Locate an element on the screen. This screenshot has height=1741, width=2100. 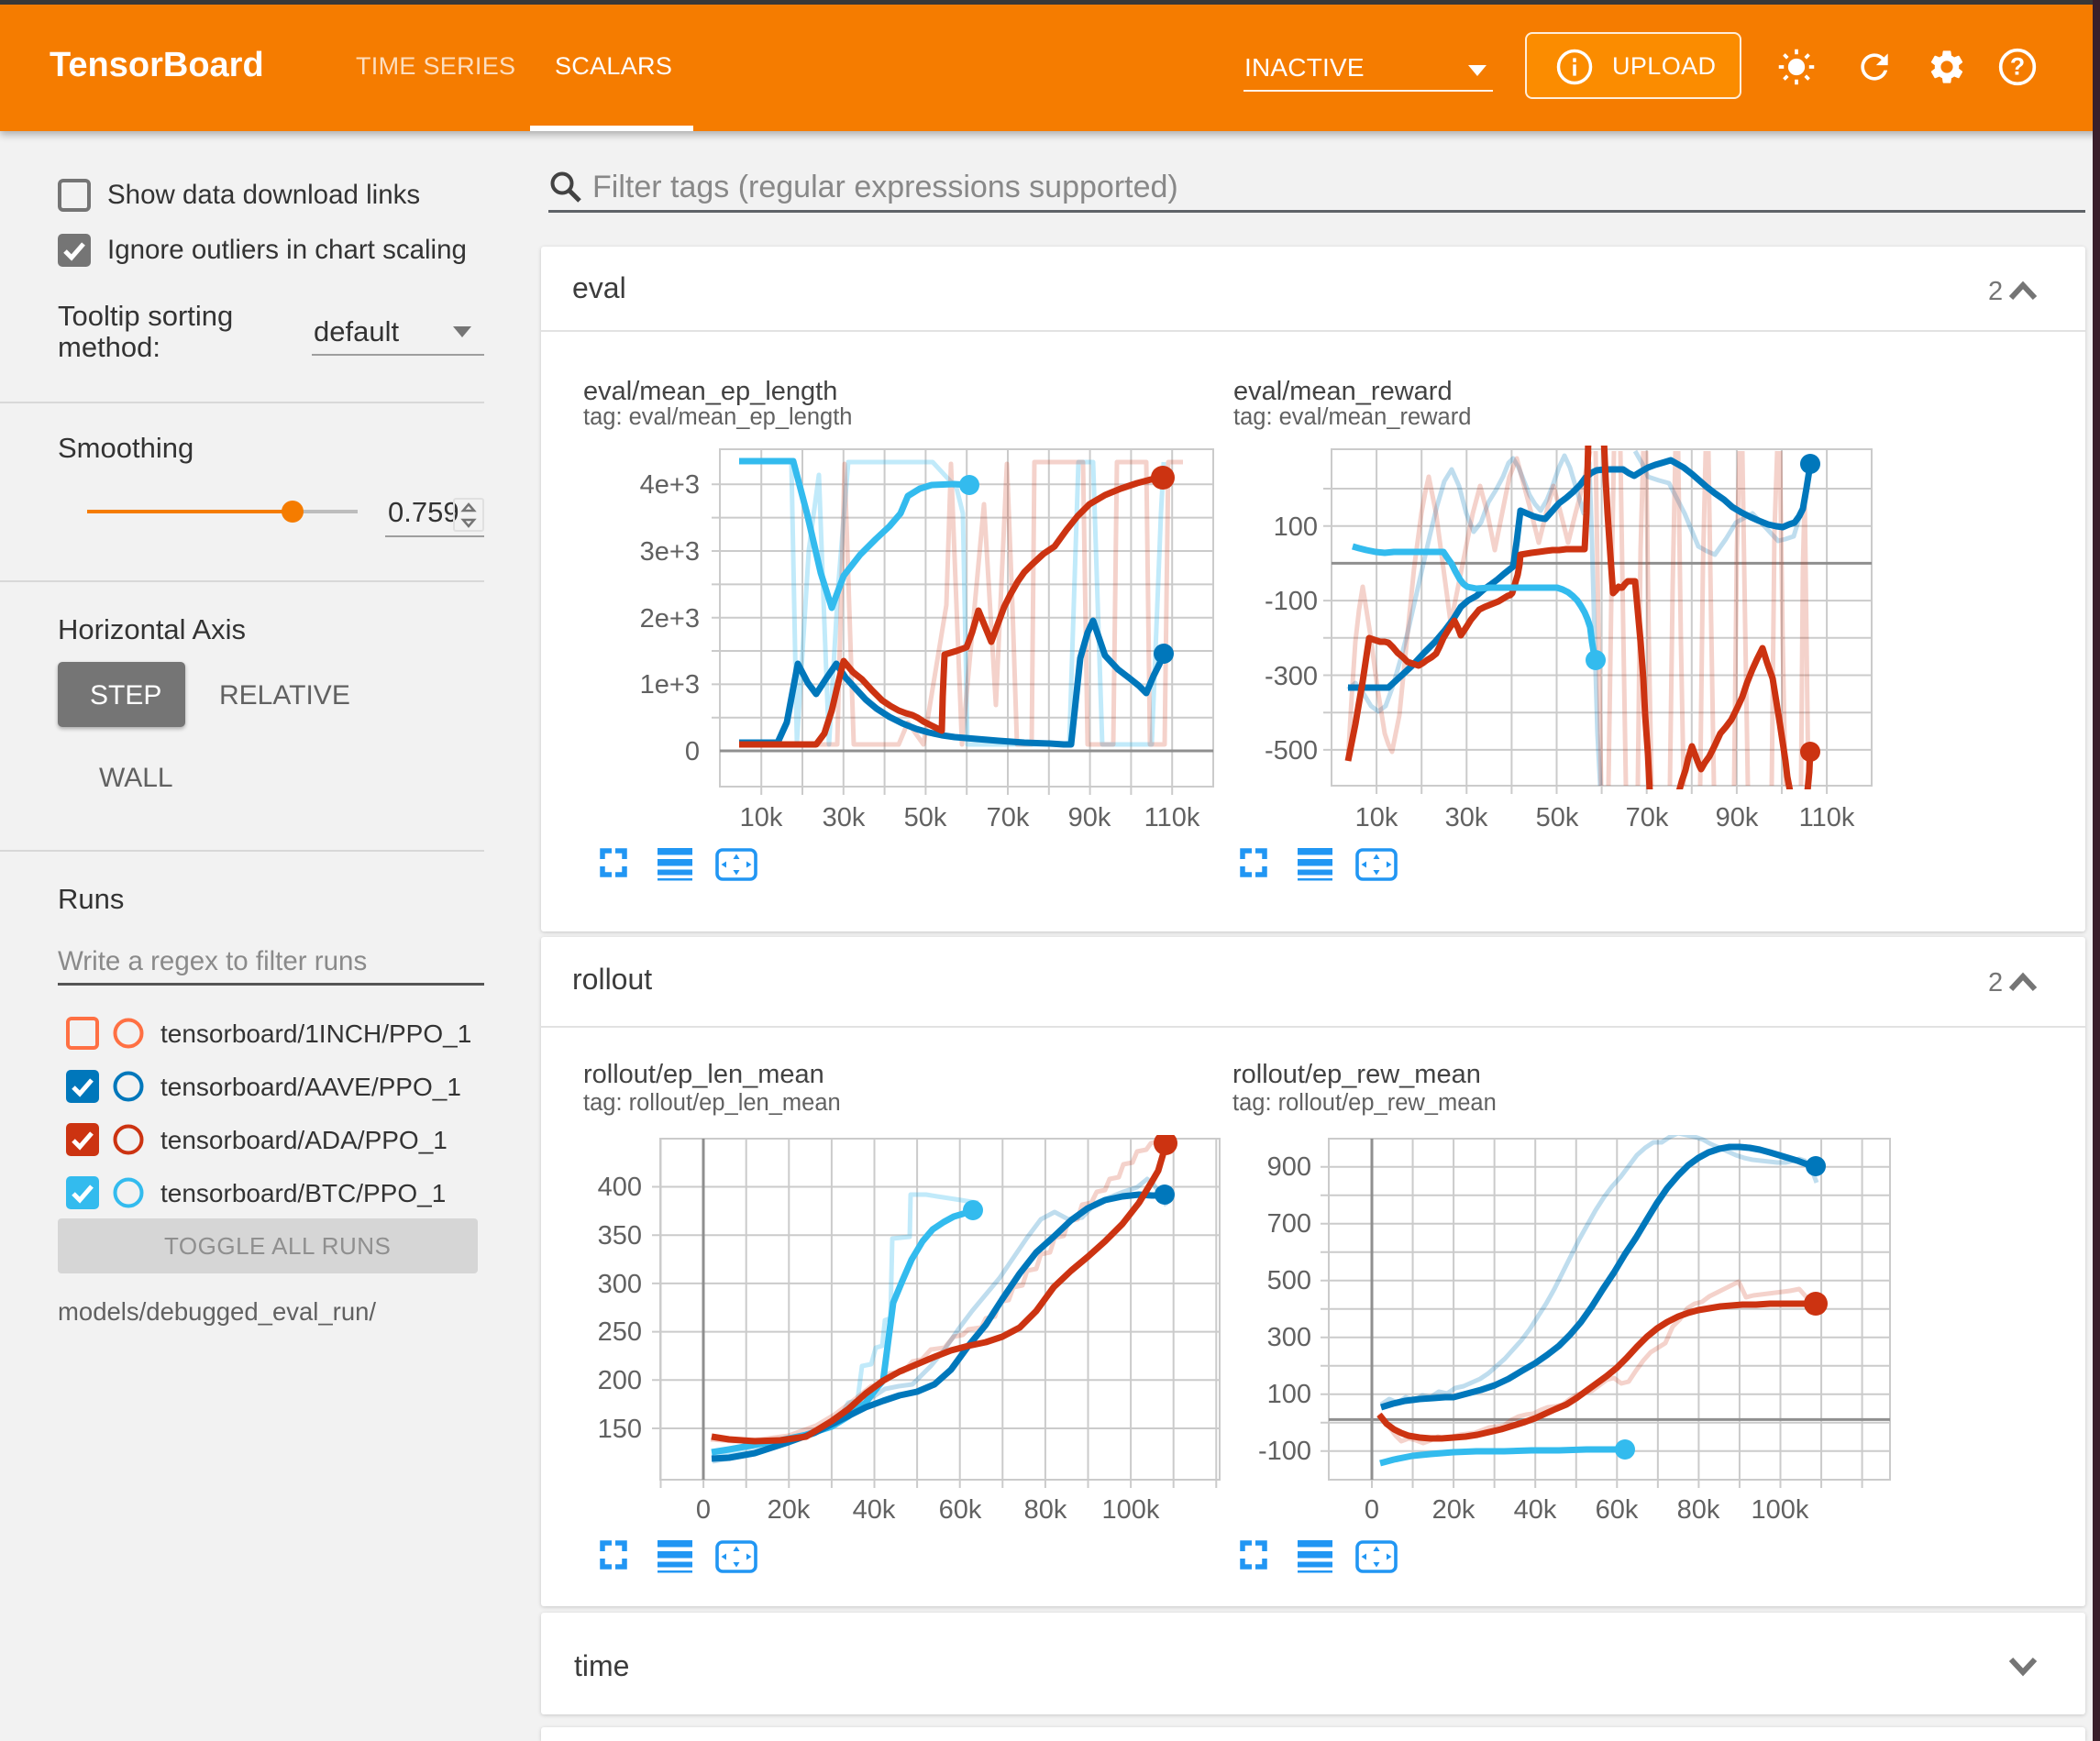
svg-text: 2e+3 is located at coordinates (670, 619).